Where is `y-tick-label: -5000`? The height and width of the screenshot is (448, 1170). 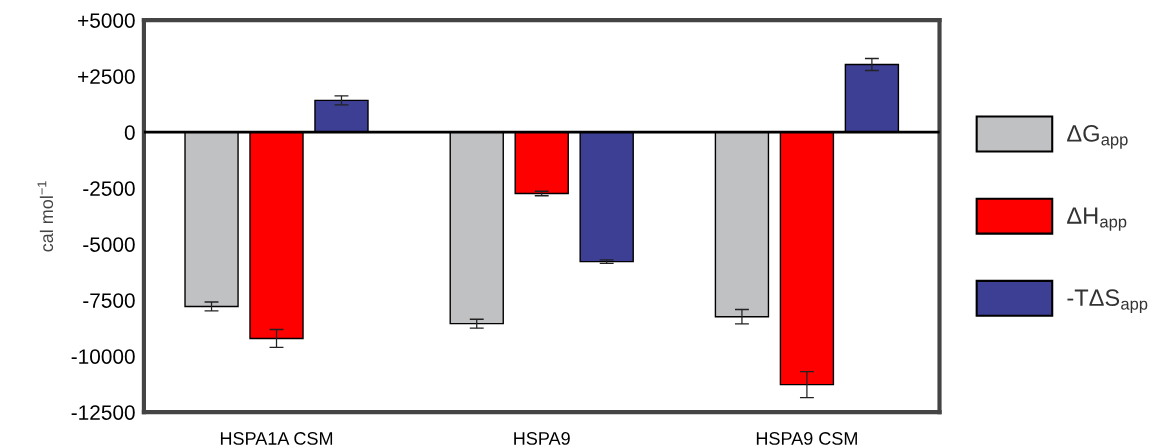 y-tick-label: -5000 is located at coordinates (109, 244).